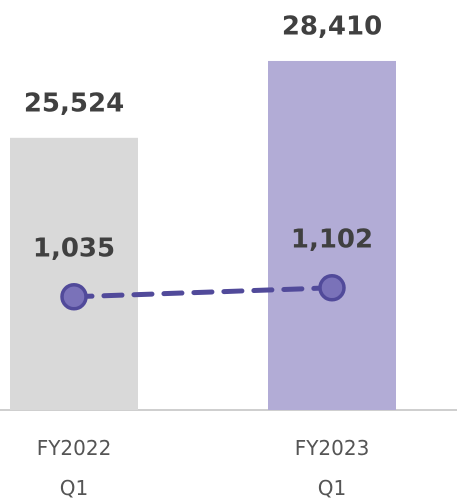  Describe the element at coordinates (332, 26) in the screenshot. I see `bar-value-label: 28,410` at that location.